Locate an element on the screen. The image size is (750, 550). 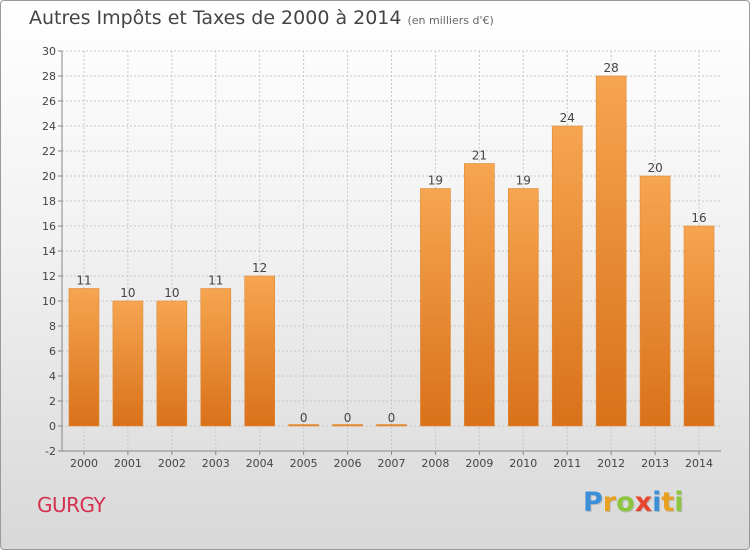
xtick-label-2003: 2003 is located at coordinates (216, 463).